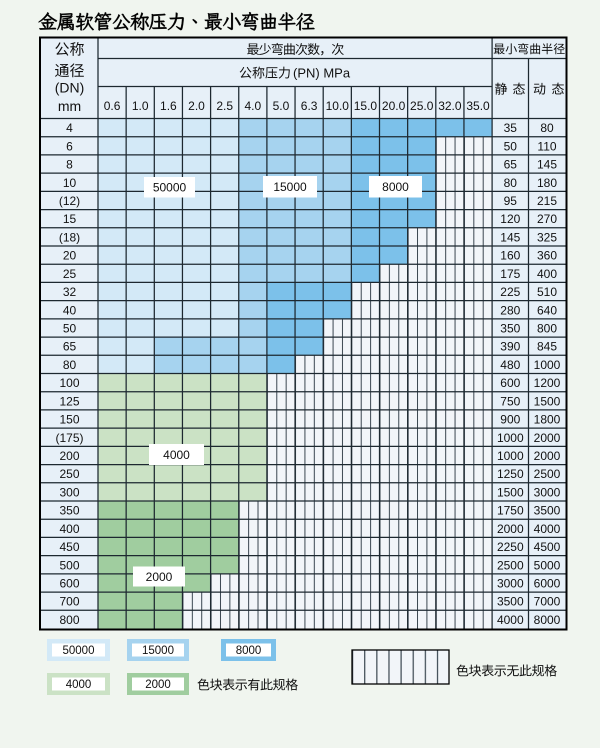  What do you see at coordinates (510, 310) in the screenshot?
I see `svg-text: 280` at bounding box center [510, 310].